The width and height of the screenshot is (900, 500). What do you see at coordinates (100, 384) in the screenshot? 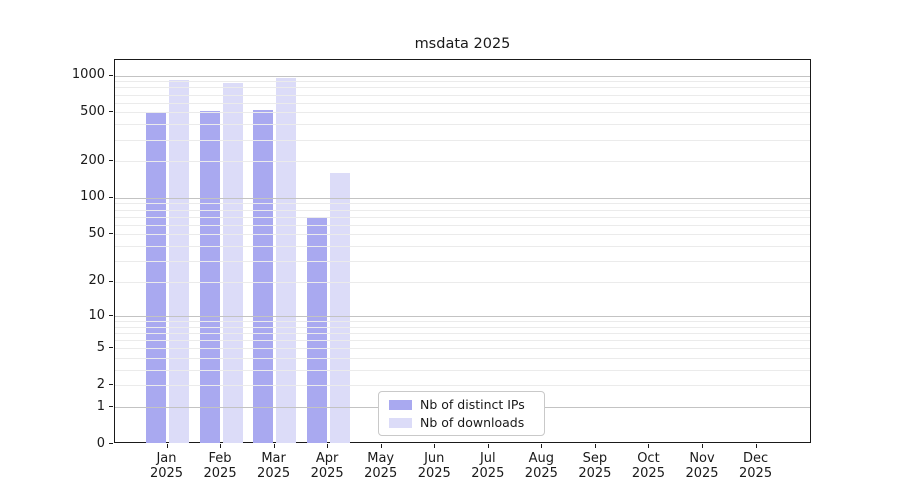
I see `y-tick-label: 2` at bounding box center [100, 384].